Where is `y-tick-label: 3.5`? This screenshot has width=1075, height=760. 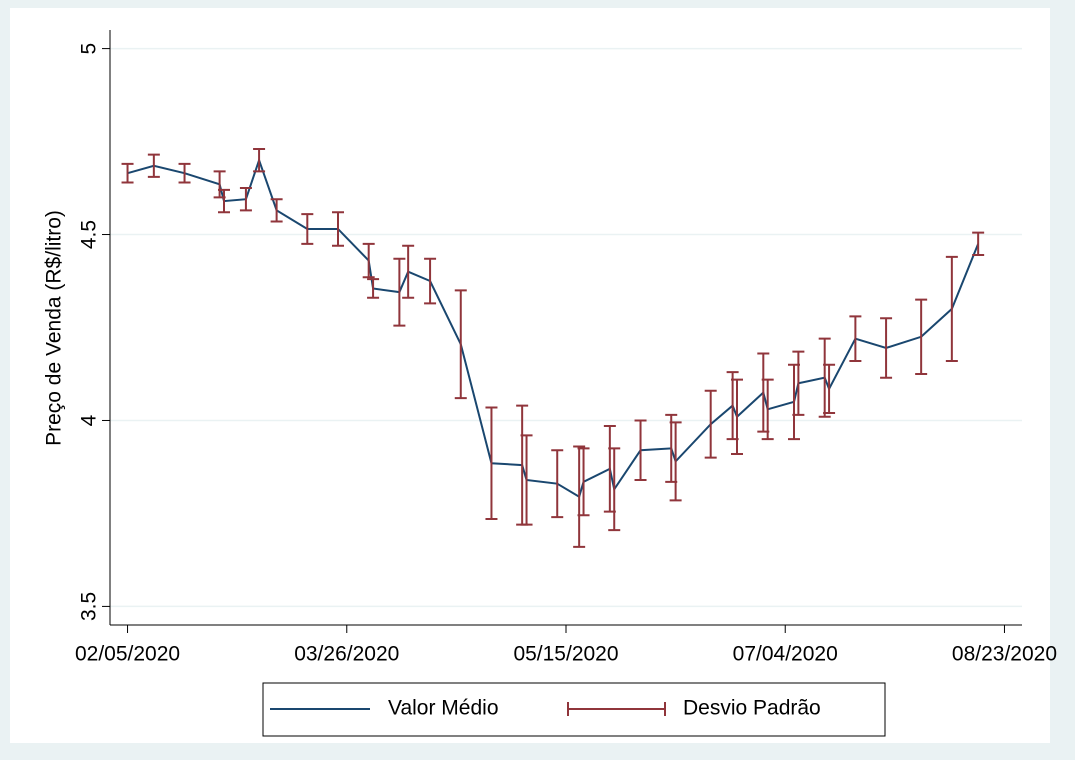
y-tick-label: 3.5 is located at coordinates (89, 606).